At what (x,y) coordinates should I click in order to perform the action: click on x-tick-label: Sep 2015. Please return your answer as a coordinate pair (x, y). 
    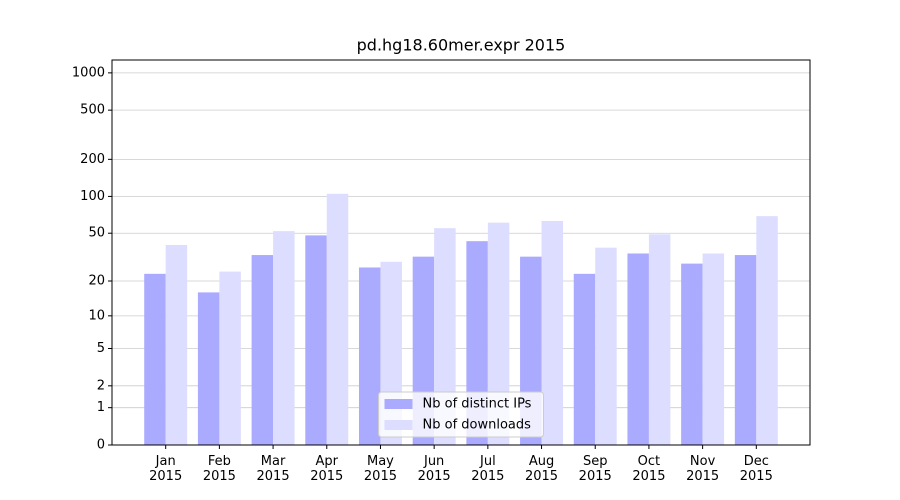
    Looking at the image, I should click on (595, 469).